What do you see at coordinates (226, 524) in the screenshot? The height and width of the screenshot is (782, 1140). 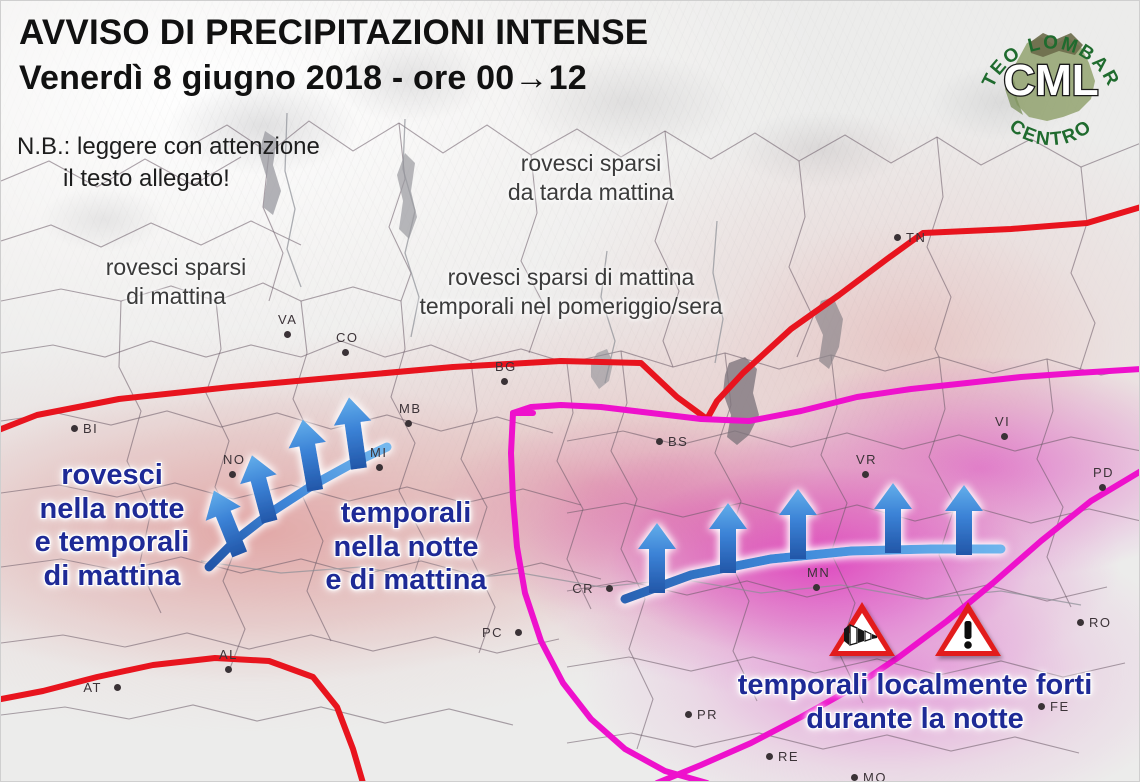 I see `wind-arrow-w1` at bounding box center [226, 524].